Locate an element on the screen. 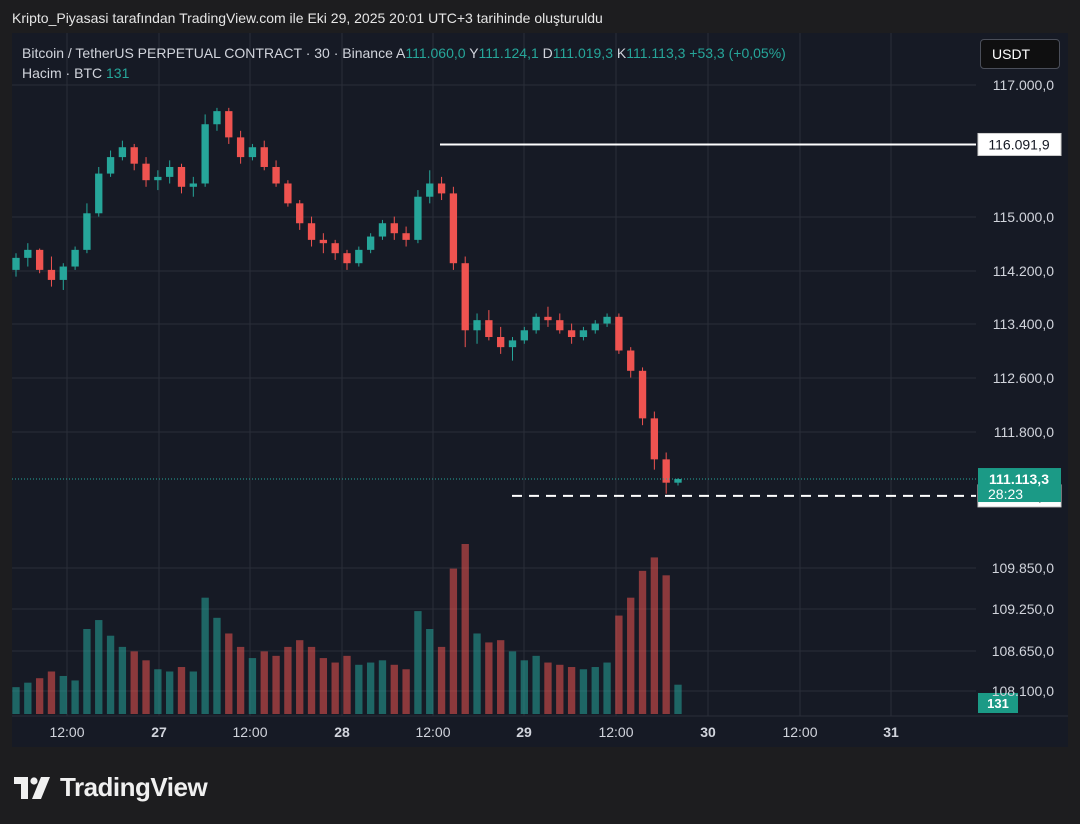 Image resolution: width=1080 pixels, height=824 pixels. x-tick-label: 30 is located at coordinates (708, 732).